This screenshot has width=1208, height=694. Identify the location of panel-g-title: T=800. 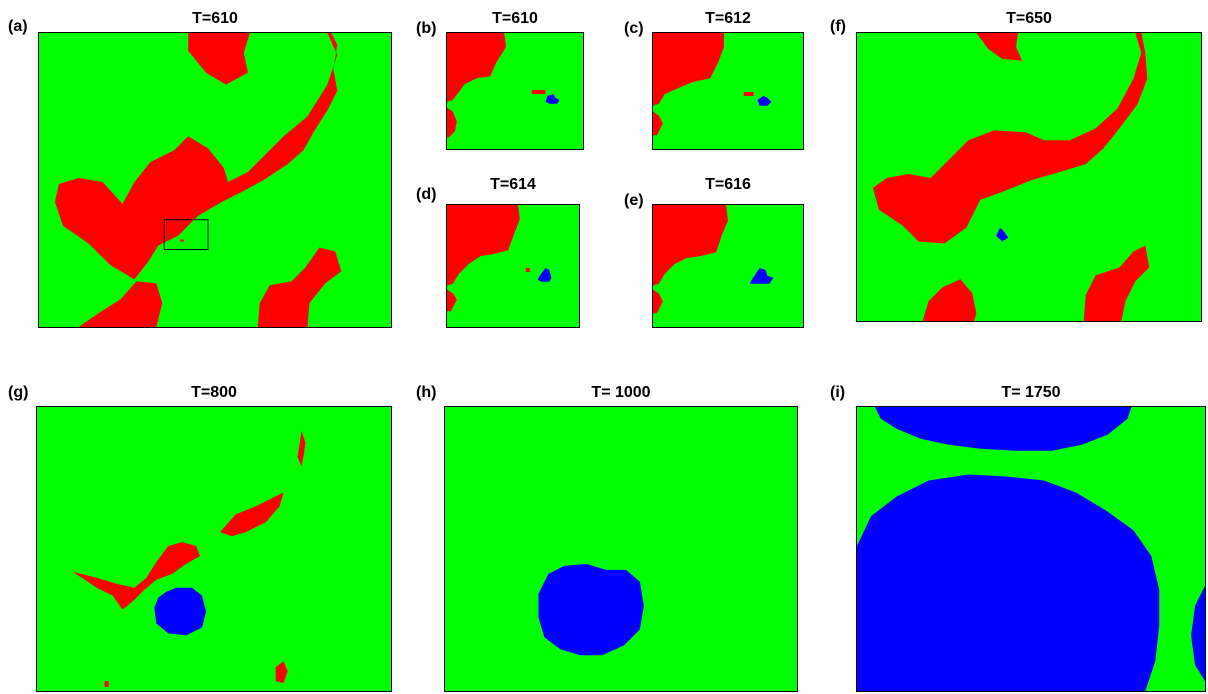
(214, 392).